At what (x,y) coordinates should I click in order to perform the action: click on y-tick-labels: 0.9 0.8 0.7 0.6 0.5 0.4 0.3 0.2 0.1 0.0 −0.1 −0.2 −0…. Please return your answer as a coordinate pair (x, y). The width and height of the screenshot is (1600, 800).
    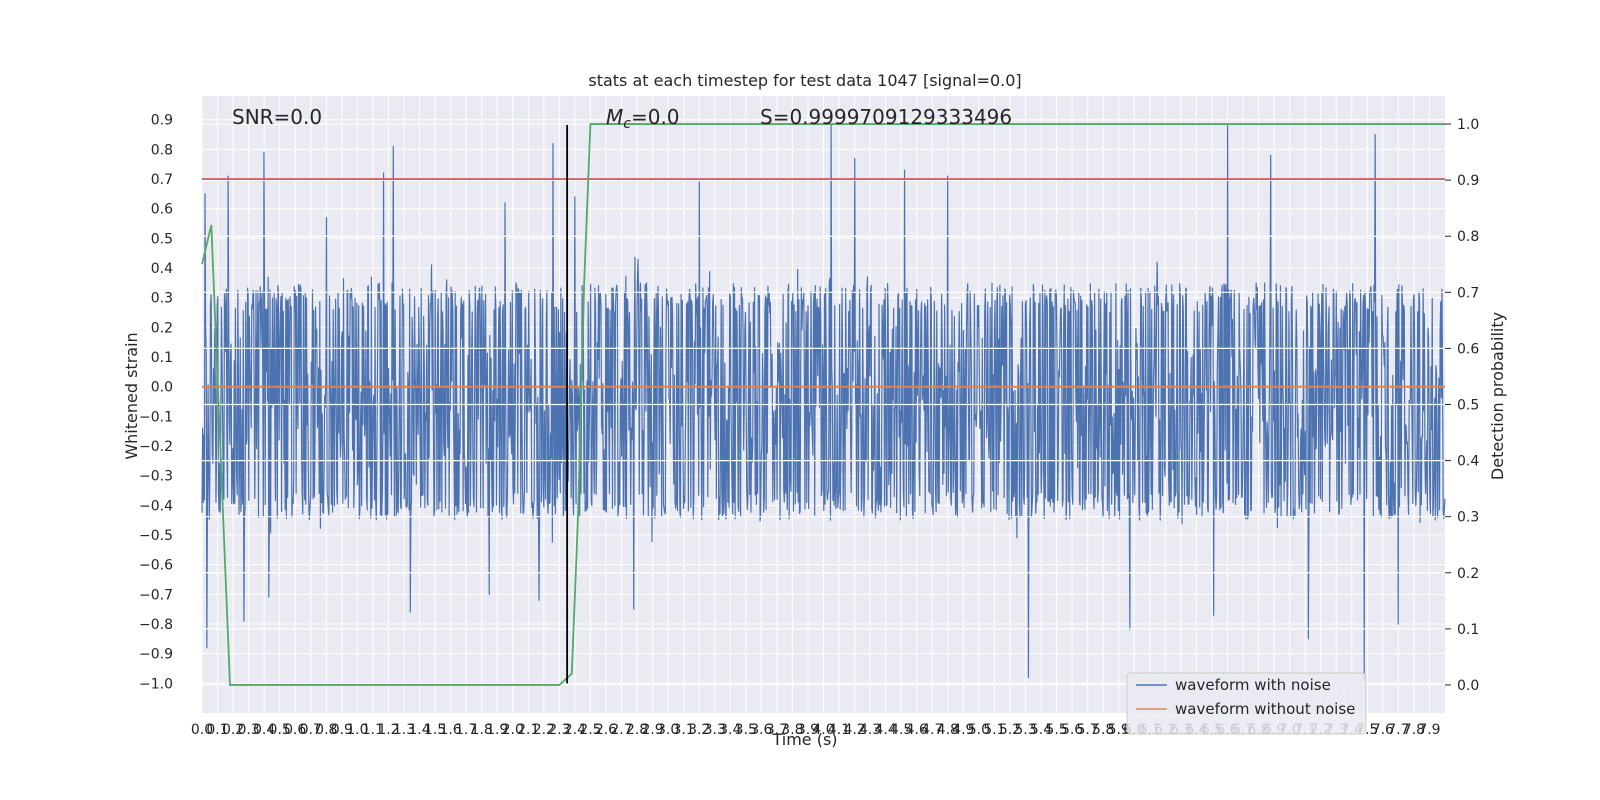
    Looking at the image, I should click on (156, 403).